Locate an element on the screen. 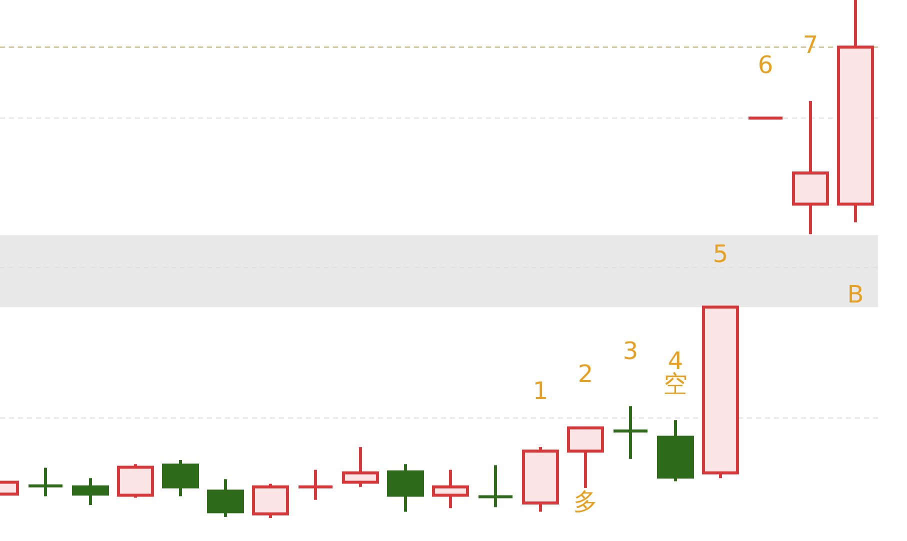 The image size is (907, 541). annotation: 6 is located at coordinates (766, 64).